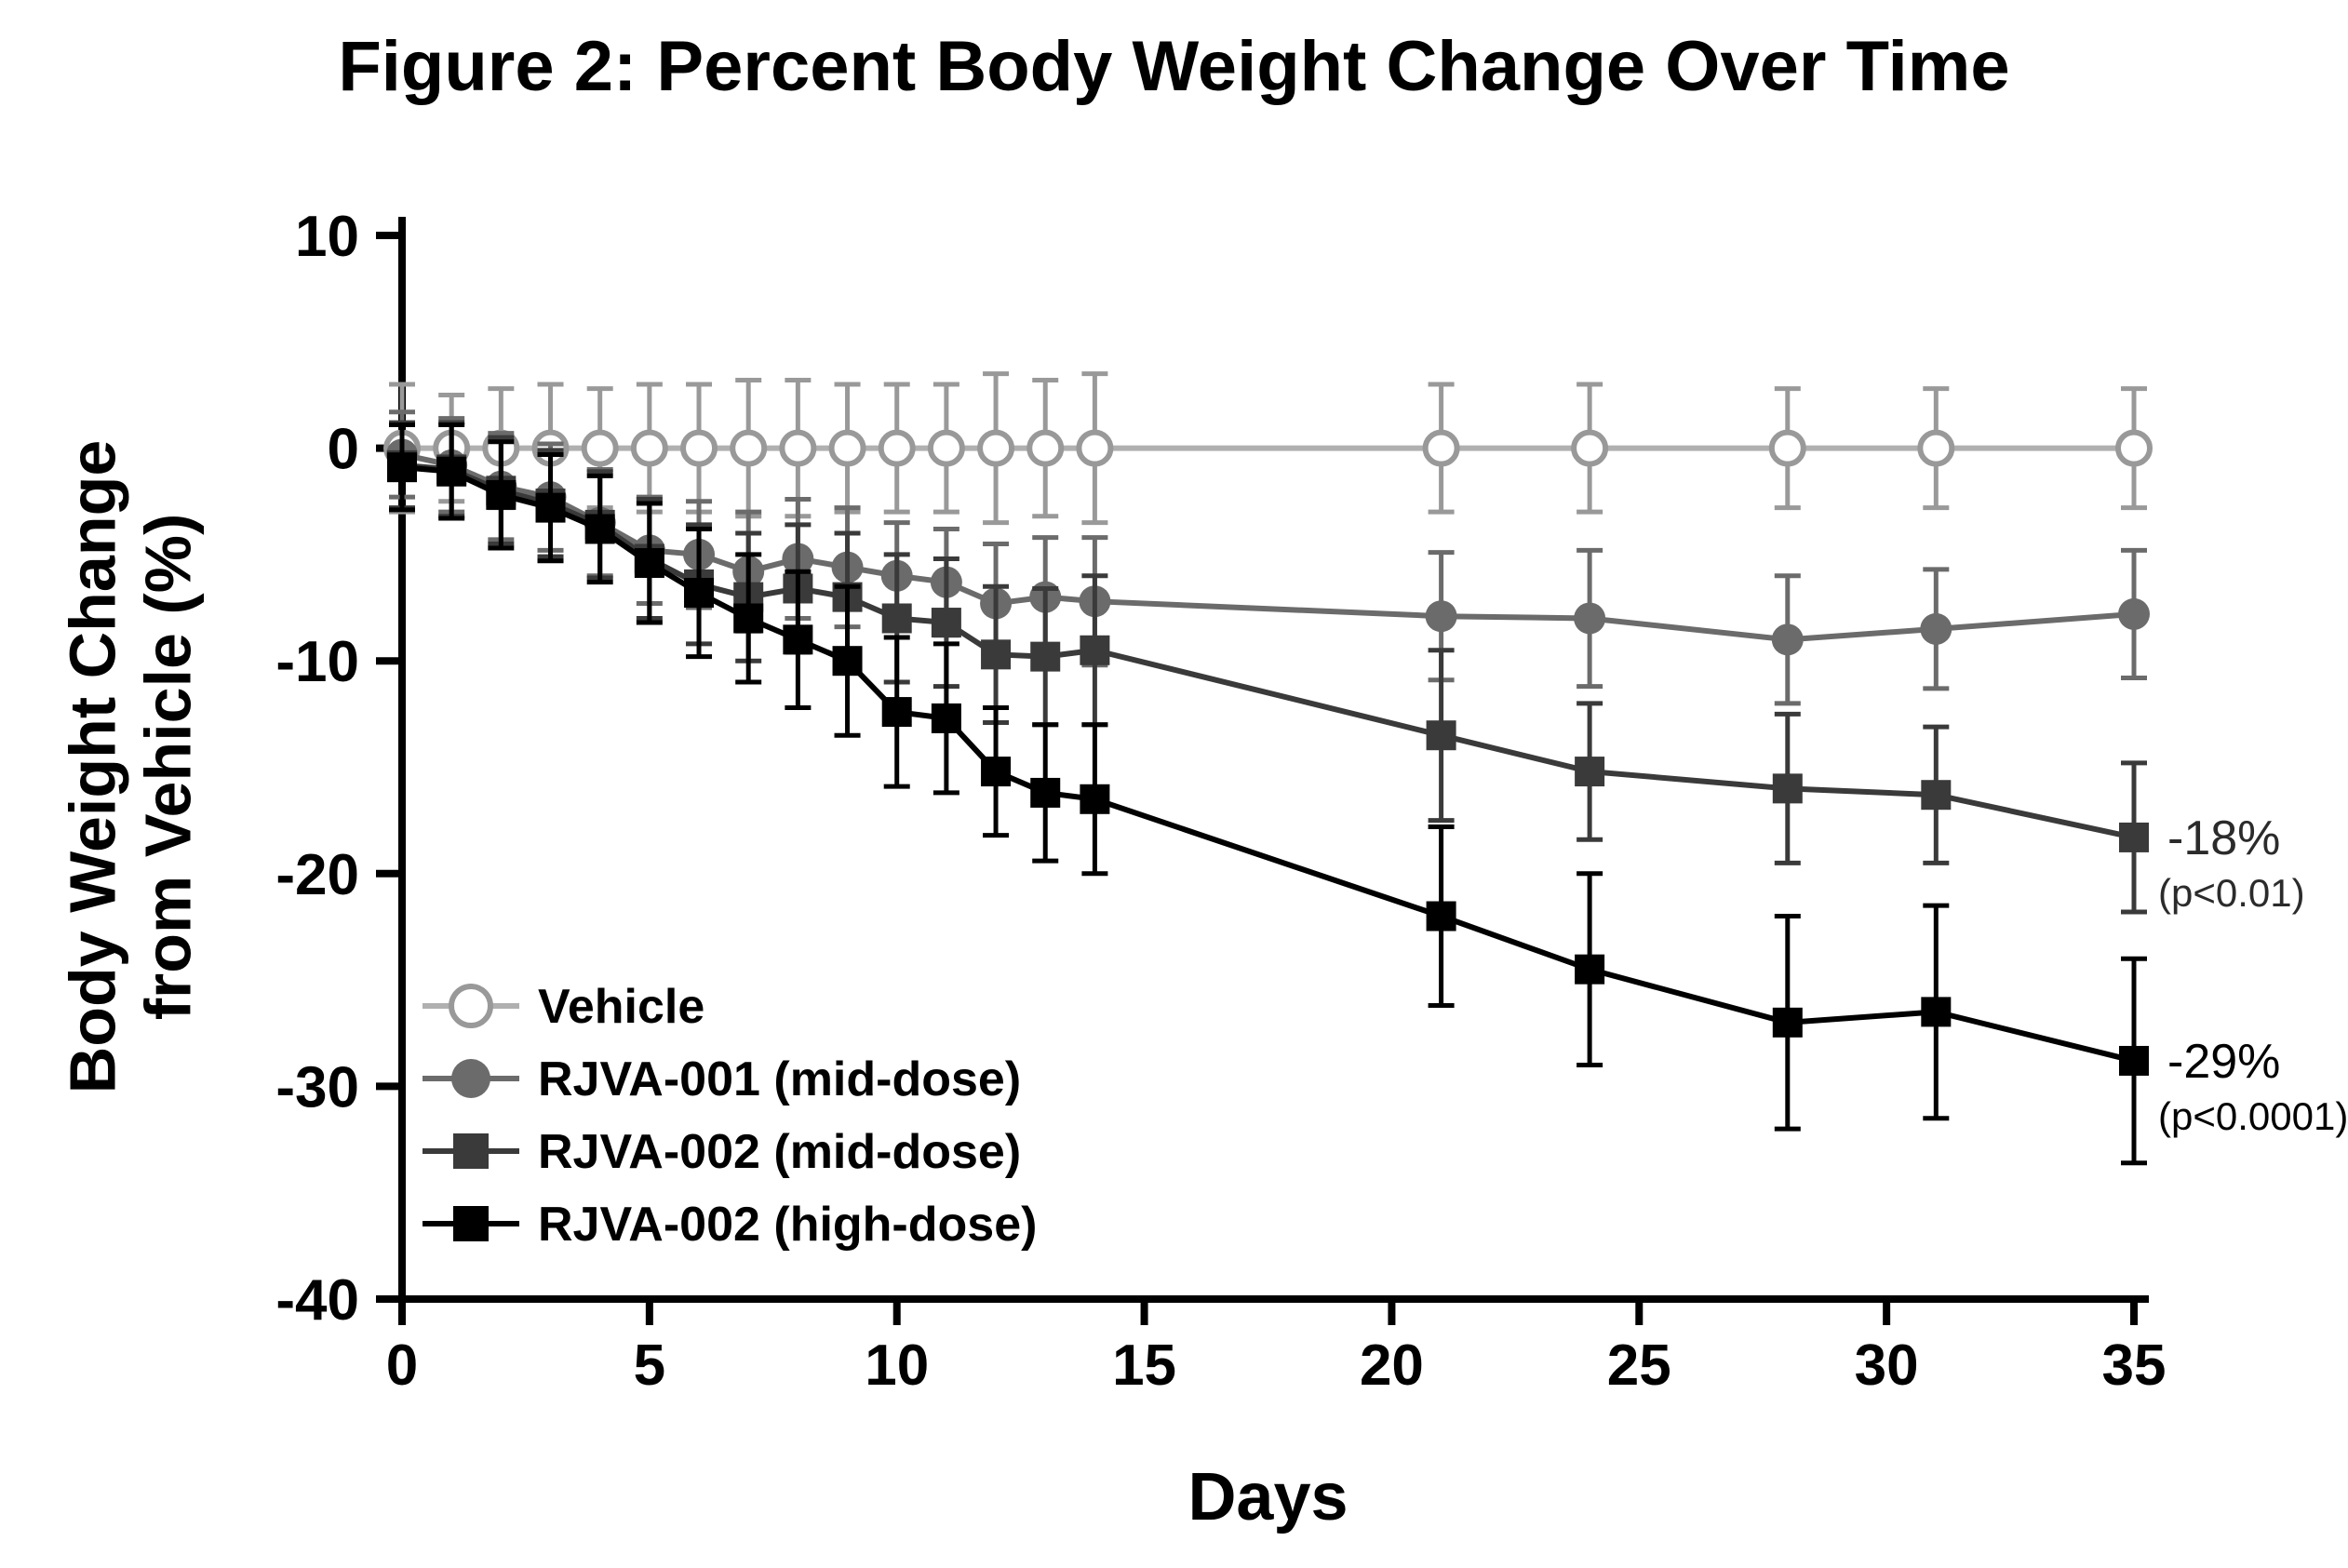 The width and height of the screenshot is (2348, 1568). What do you see at coordinates (317, 875) in the screenshot?
I see `y-tick-label: -20` at bounding box center [317, 875].